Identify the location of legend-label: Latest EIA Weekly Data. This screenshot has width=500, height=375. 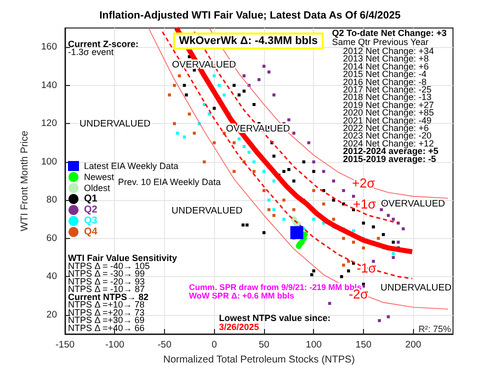
(131, 166).